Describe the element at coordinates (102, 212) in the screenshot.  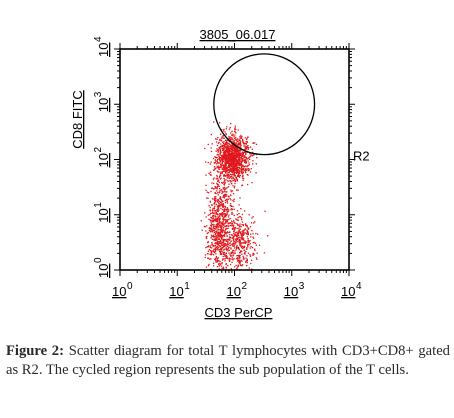
I see `y-tick-label-group: 101` at that location.